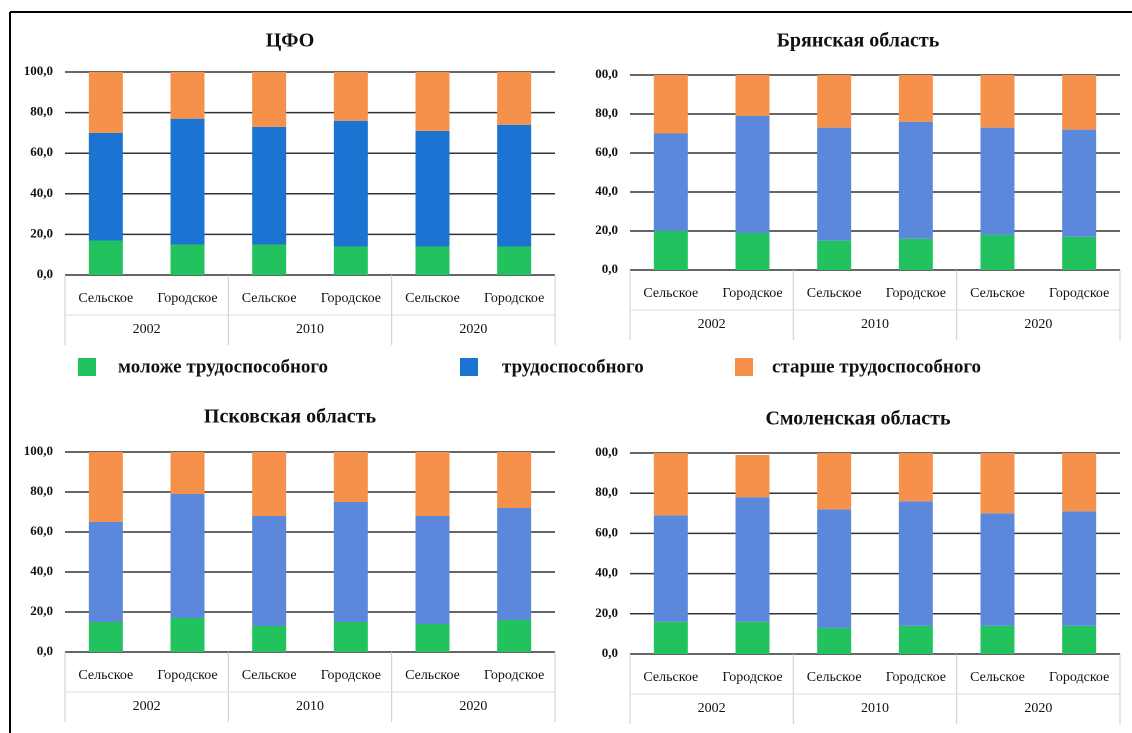 Image resolution: width=1132 pixels, height=733 pixels. Describe the element at coordinates (858, 41) in the screenshot. I see `chart-title: Брянская область` at that location.